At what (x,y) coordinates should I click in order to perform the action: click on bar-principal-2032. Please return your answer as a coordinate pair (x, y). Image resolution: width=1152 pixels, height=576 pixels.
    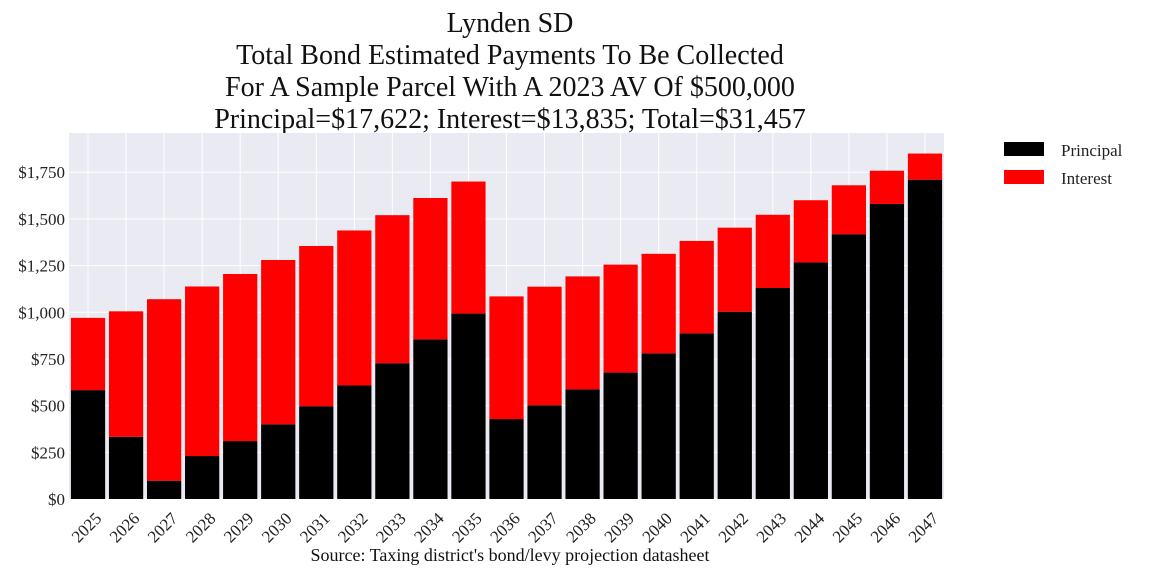
    Looking at the image, I should click on (354, 442).